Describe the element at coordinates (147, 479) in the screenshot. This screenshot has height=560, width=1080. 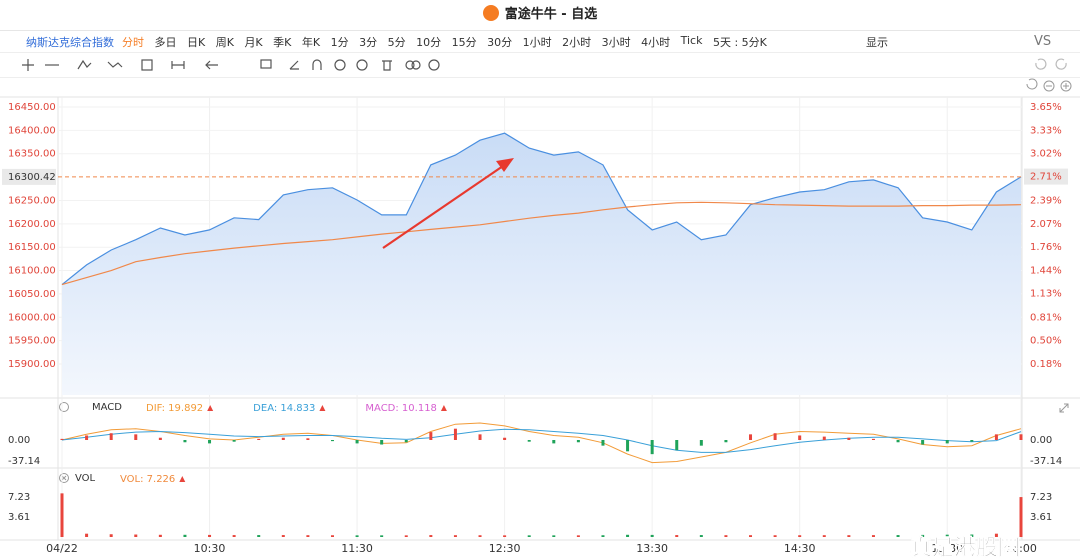
I see `legend-label: VOL: 7.226` at that location.